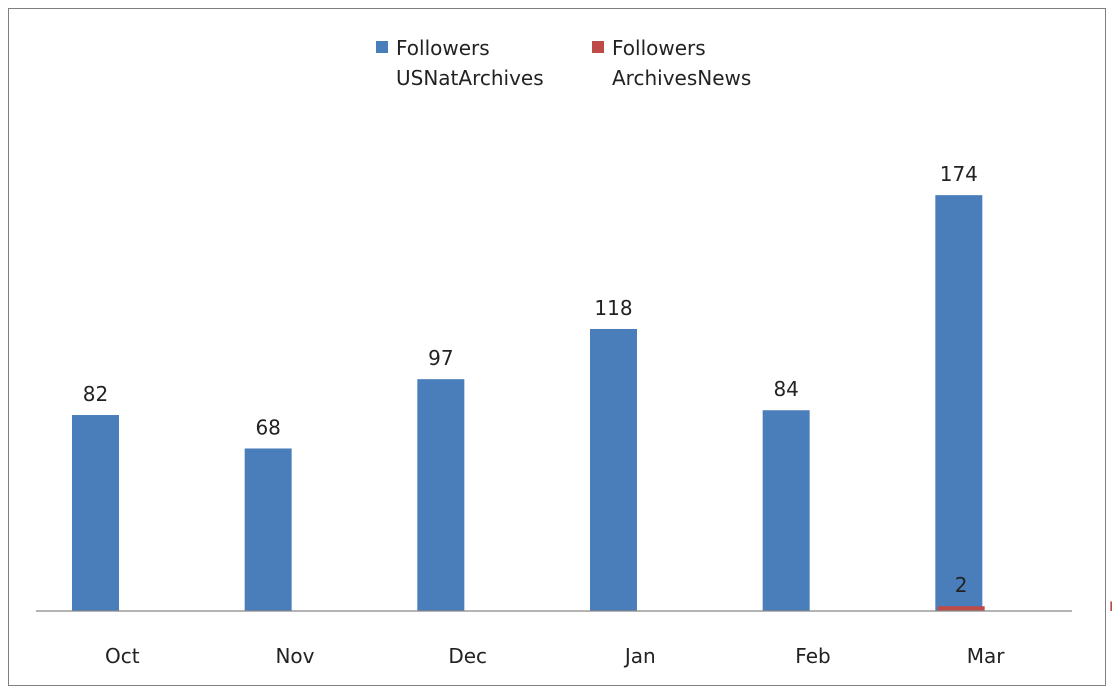 The height and width of the screenshot is (692, 1112). I want to click on data-label-usnatarchives-dec: 97, so click(440, 358).